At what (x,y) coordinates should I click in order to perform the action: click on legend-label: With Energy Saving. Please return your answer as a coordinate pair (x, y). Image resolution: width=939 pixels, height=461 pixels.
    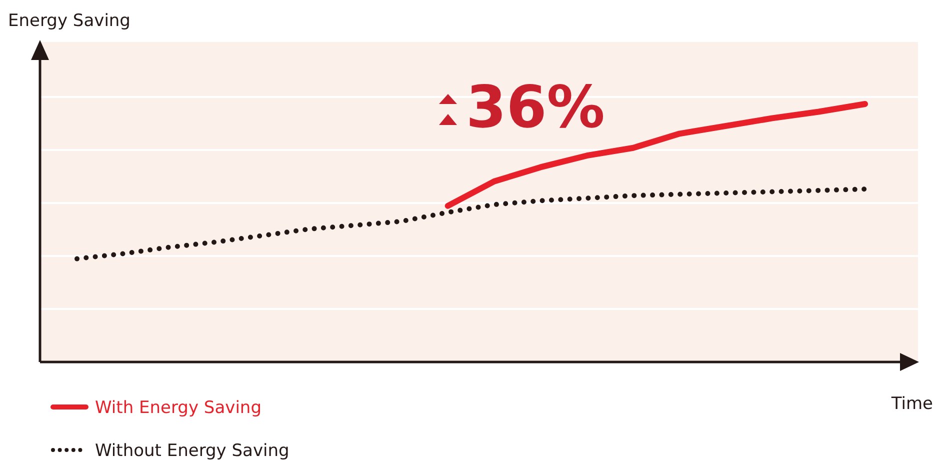
    Looking at the image, I should click on (178, 408).